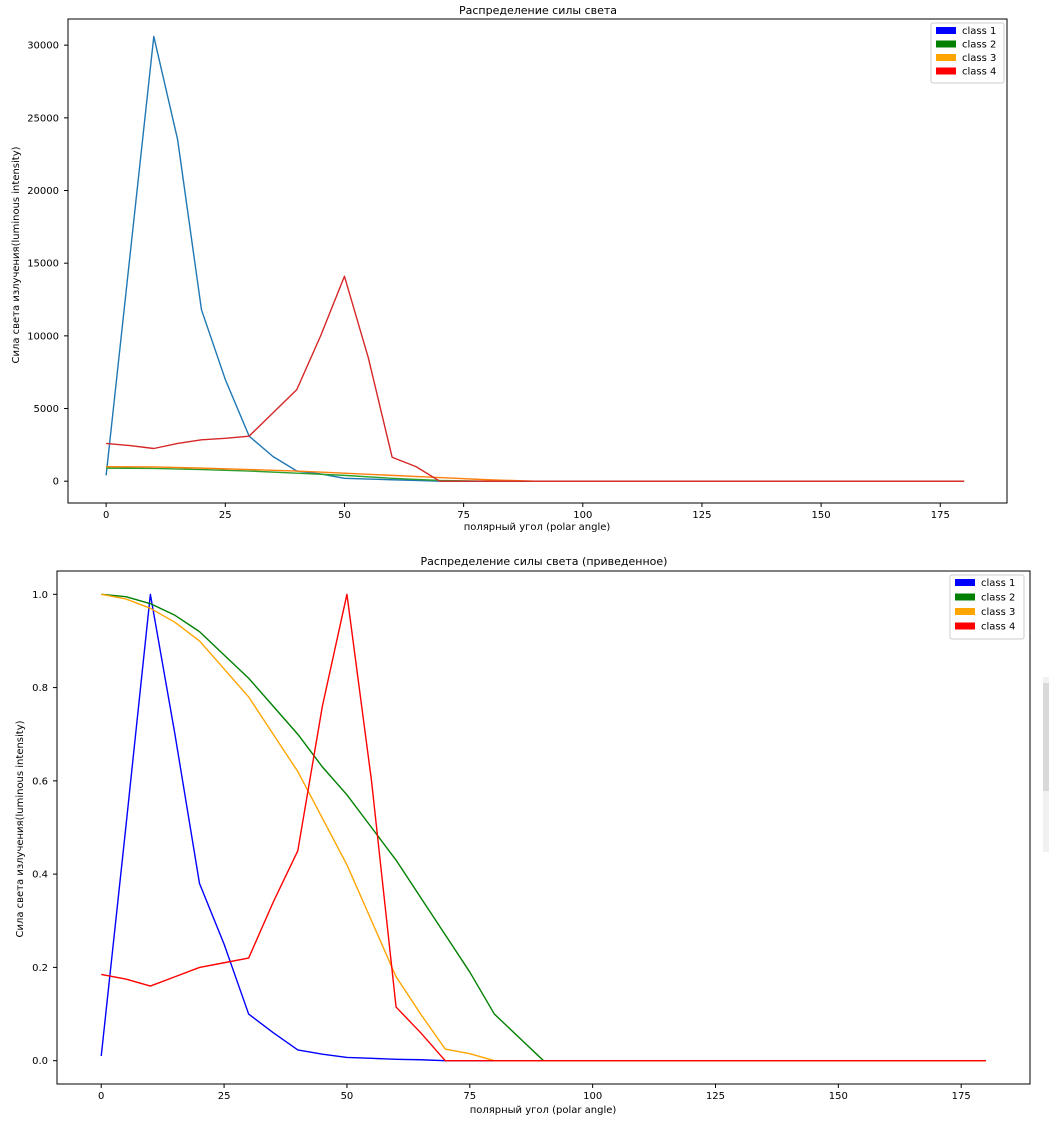 The image size is (1049, 1129). I want to click on chart-title: Распределение силы света (приведенное), so click(544, 561).